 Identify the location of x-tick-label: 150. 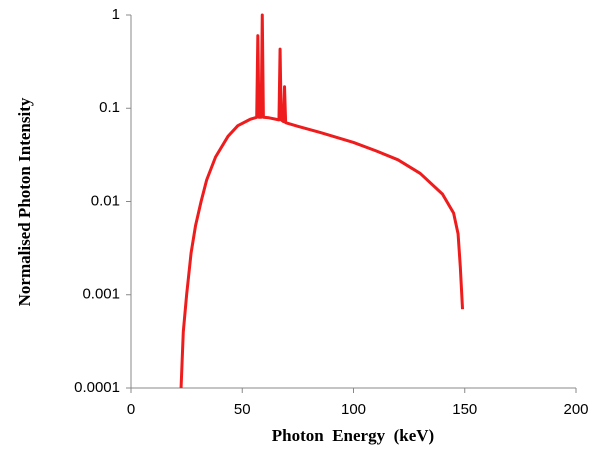
(464, 409).